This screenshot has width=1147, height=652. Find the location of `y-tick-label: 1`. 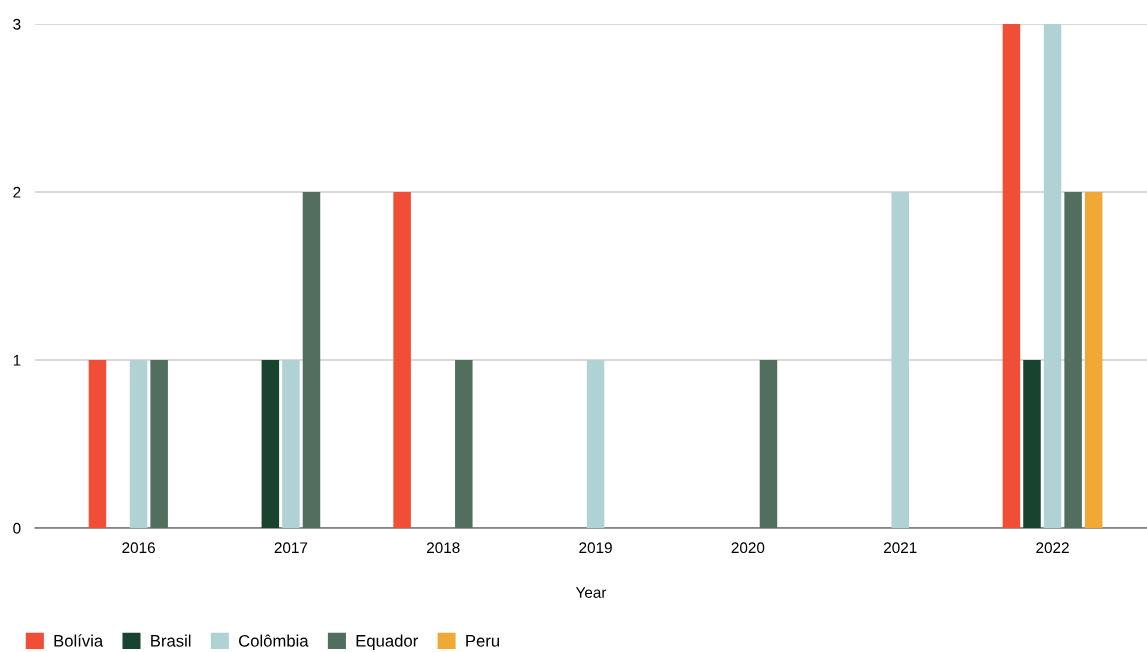

y-tick-label: 1 is located at coordinates (17, 360).